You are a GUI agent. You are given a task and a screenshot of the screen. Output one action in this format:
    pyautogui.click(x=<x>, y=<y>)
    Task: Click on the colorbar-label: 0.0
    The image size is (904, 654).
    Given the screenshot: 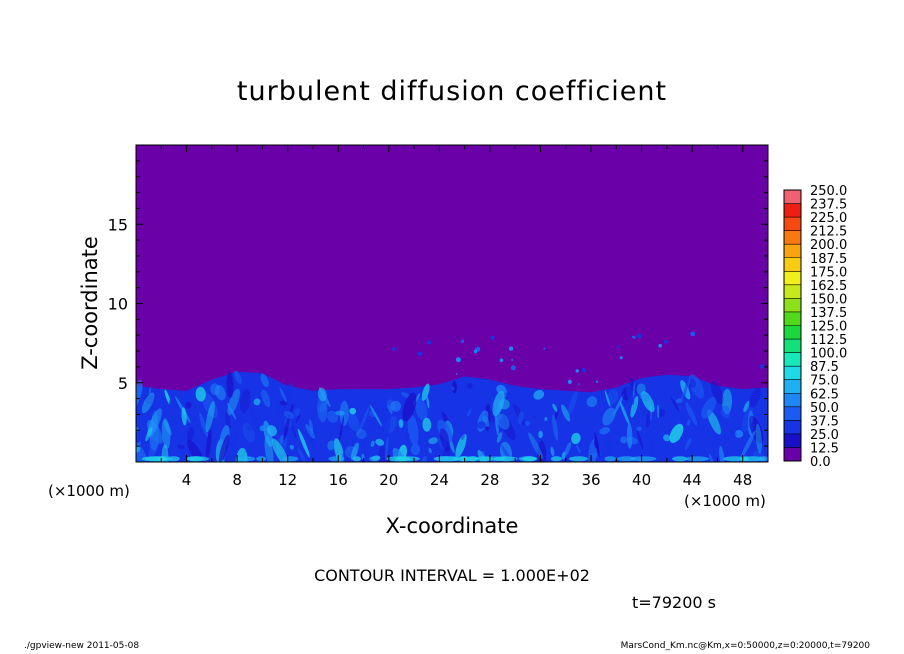 What is the action you would take?
    pyautogui.click(x=820, y=462)
    